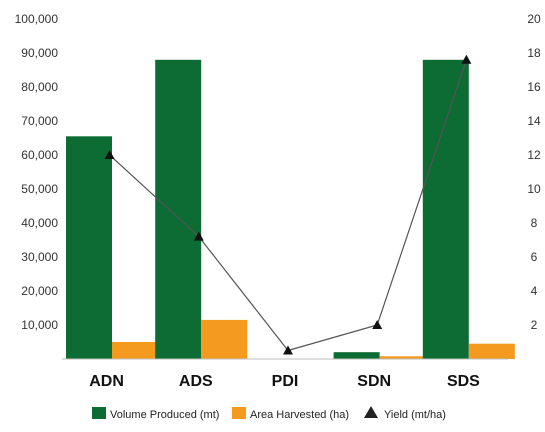 This screenshot has height=432, width=545. Describe the element at coordinates (39, 223) in the screenshot. I see `left-axis-tick-label: 40,000` at that location.